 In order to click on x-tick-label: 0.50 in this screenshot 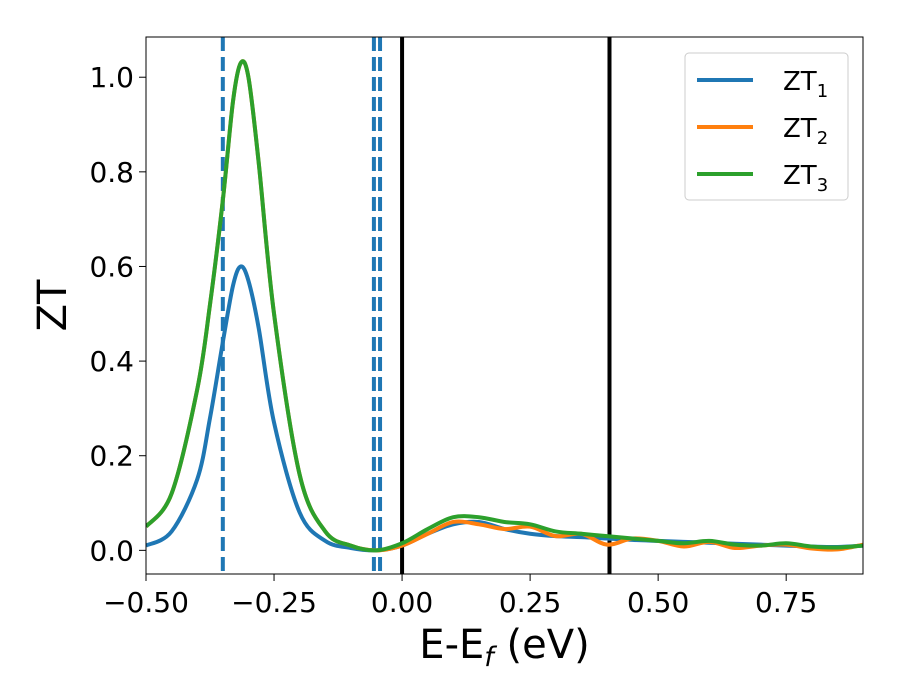, I will do `click(658, 602)`.